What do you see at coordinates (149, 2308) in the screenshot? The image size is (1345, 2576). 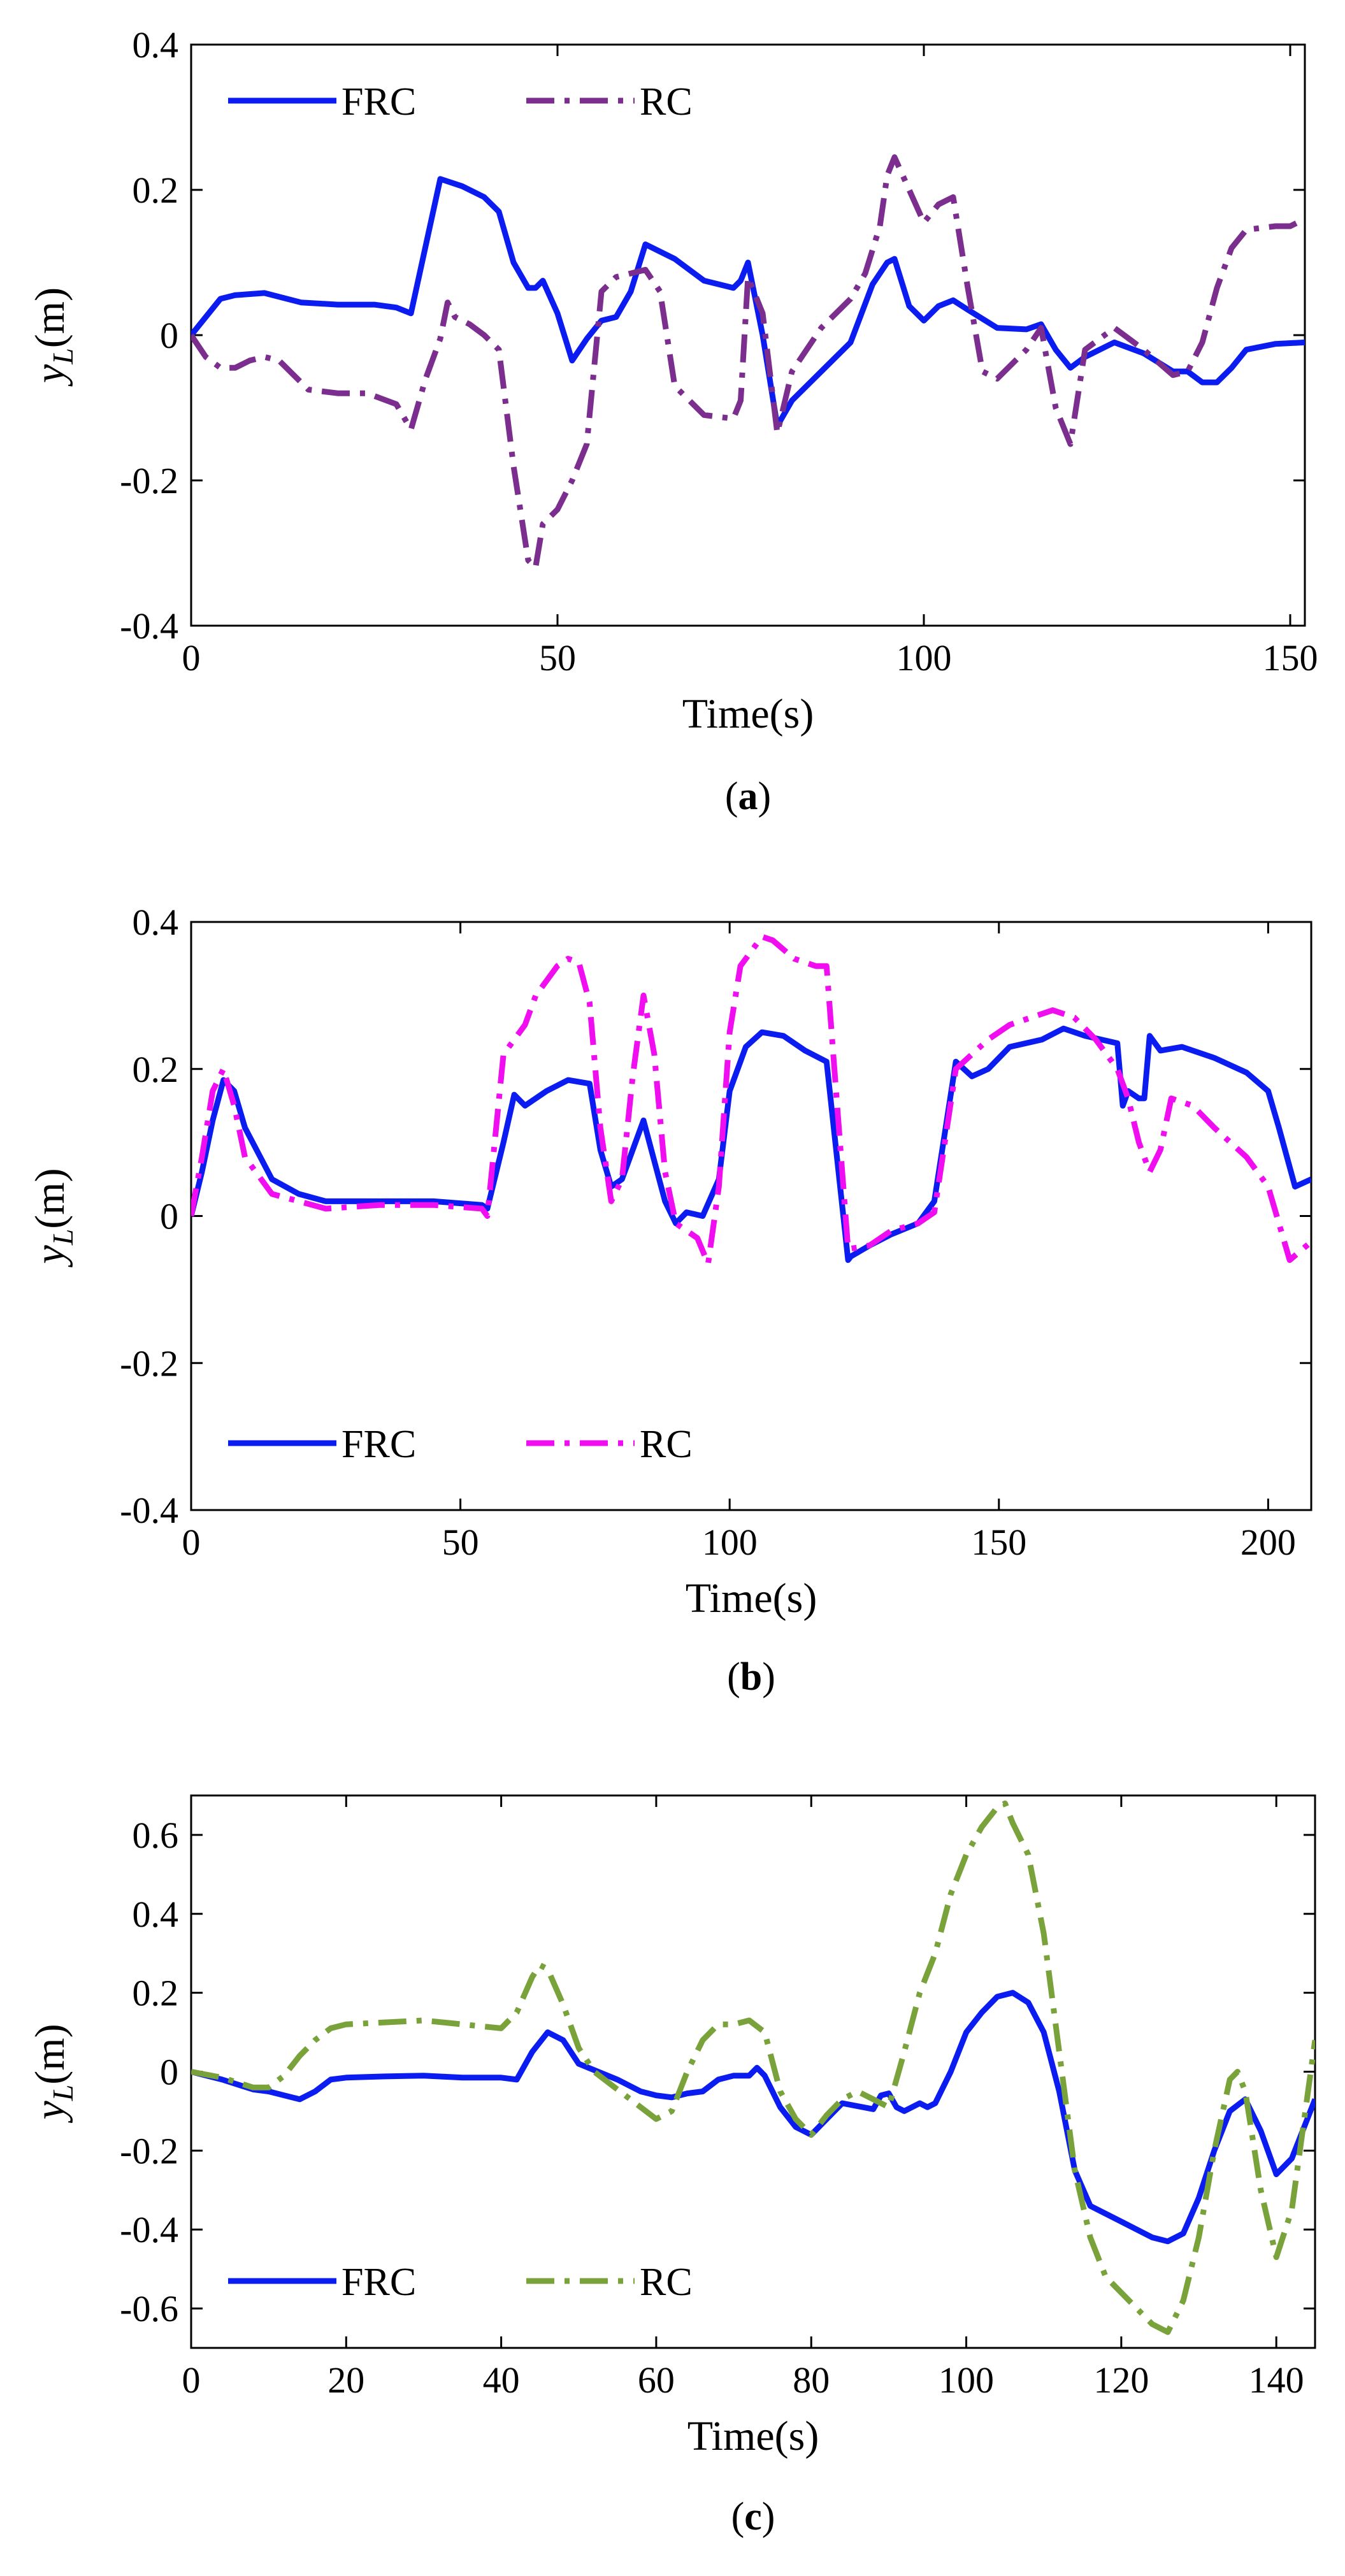 I see `y-tick-label: -0.6` at bounding box center [149, 2308].